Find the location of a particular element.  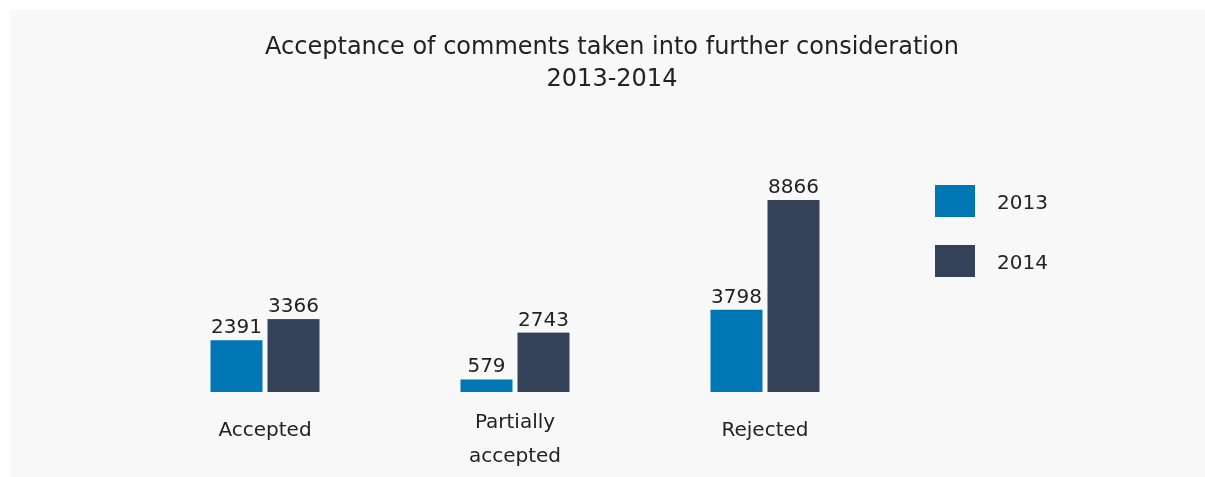

data-label: 8866 is located at coordinates (793, 186).